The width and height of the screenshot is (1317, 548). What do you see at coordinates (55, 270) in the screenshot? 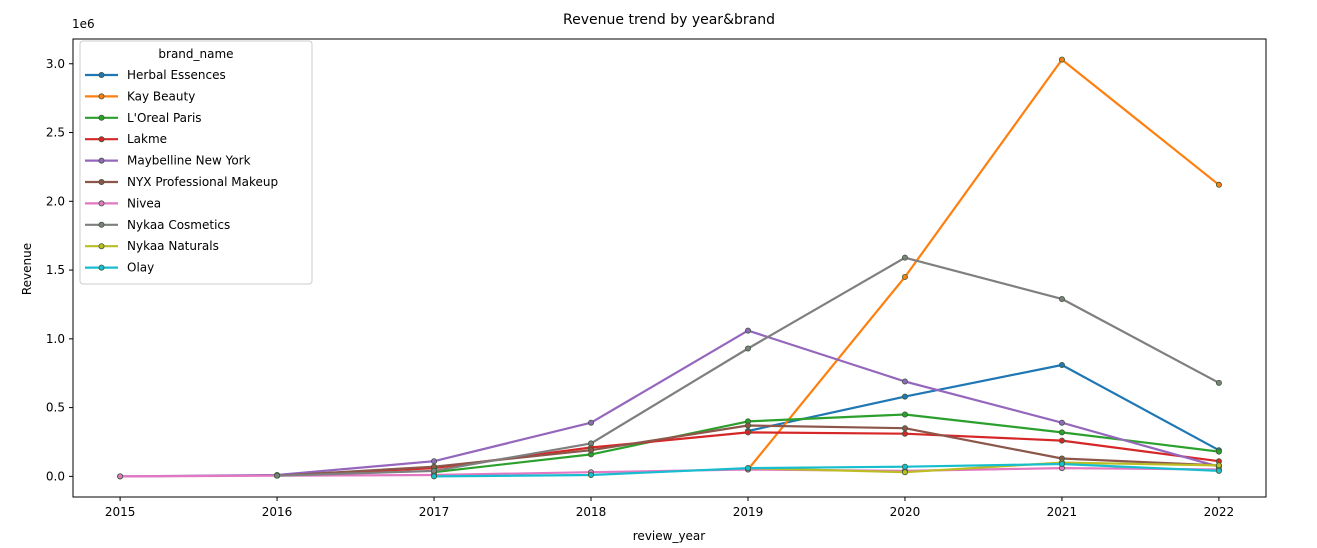
I see `y-tick-label: 1.5` at bounding box center [55, 270].